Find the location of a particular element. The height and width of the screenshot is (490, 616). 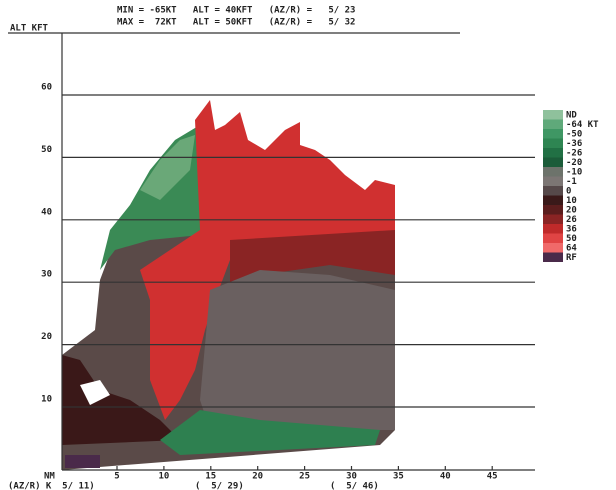

legend-label: 0 is located at coordinates (568, 191).